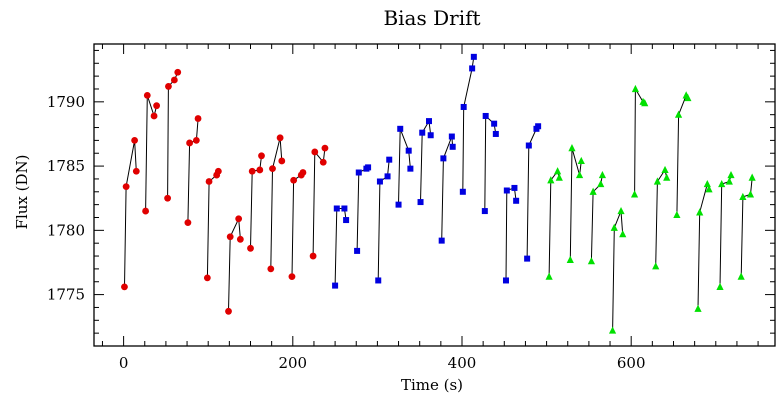 The width and height of the screenshot is (778, 398). What do you see at coordinates (66, 295) in the screenshot?
I see `y-tick-label: 1775` at bounding box center [66, 295].